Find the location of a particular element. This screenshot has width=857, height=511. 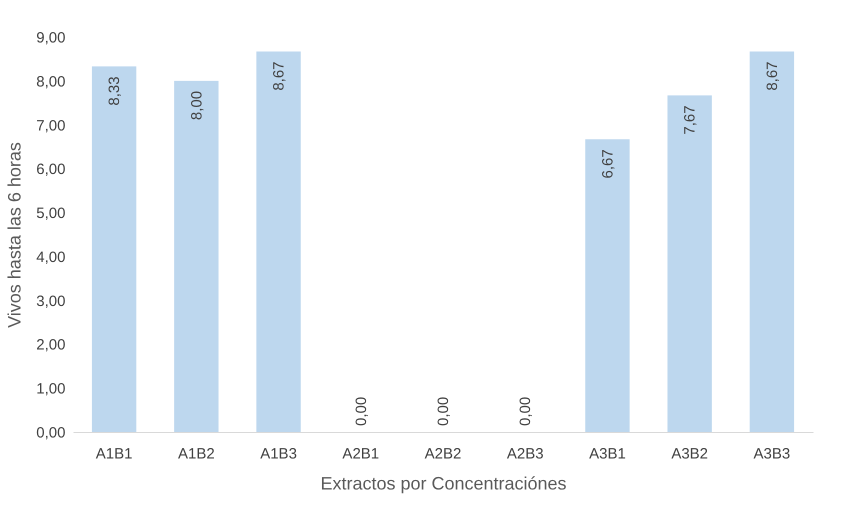

x-axis-title: Extractos por Concentraciónes is located at coordinates (443, 484).